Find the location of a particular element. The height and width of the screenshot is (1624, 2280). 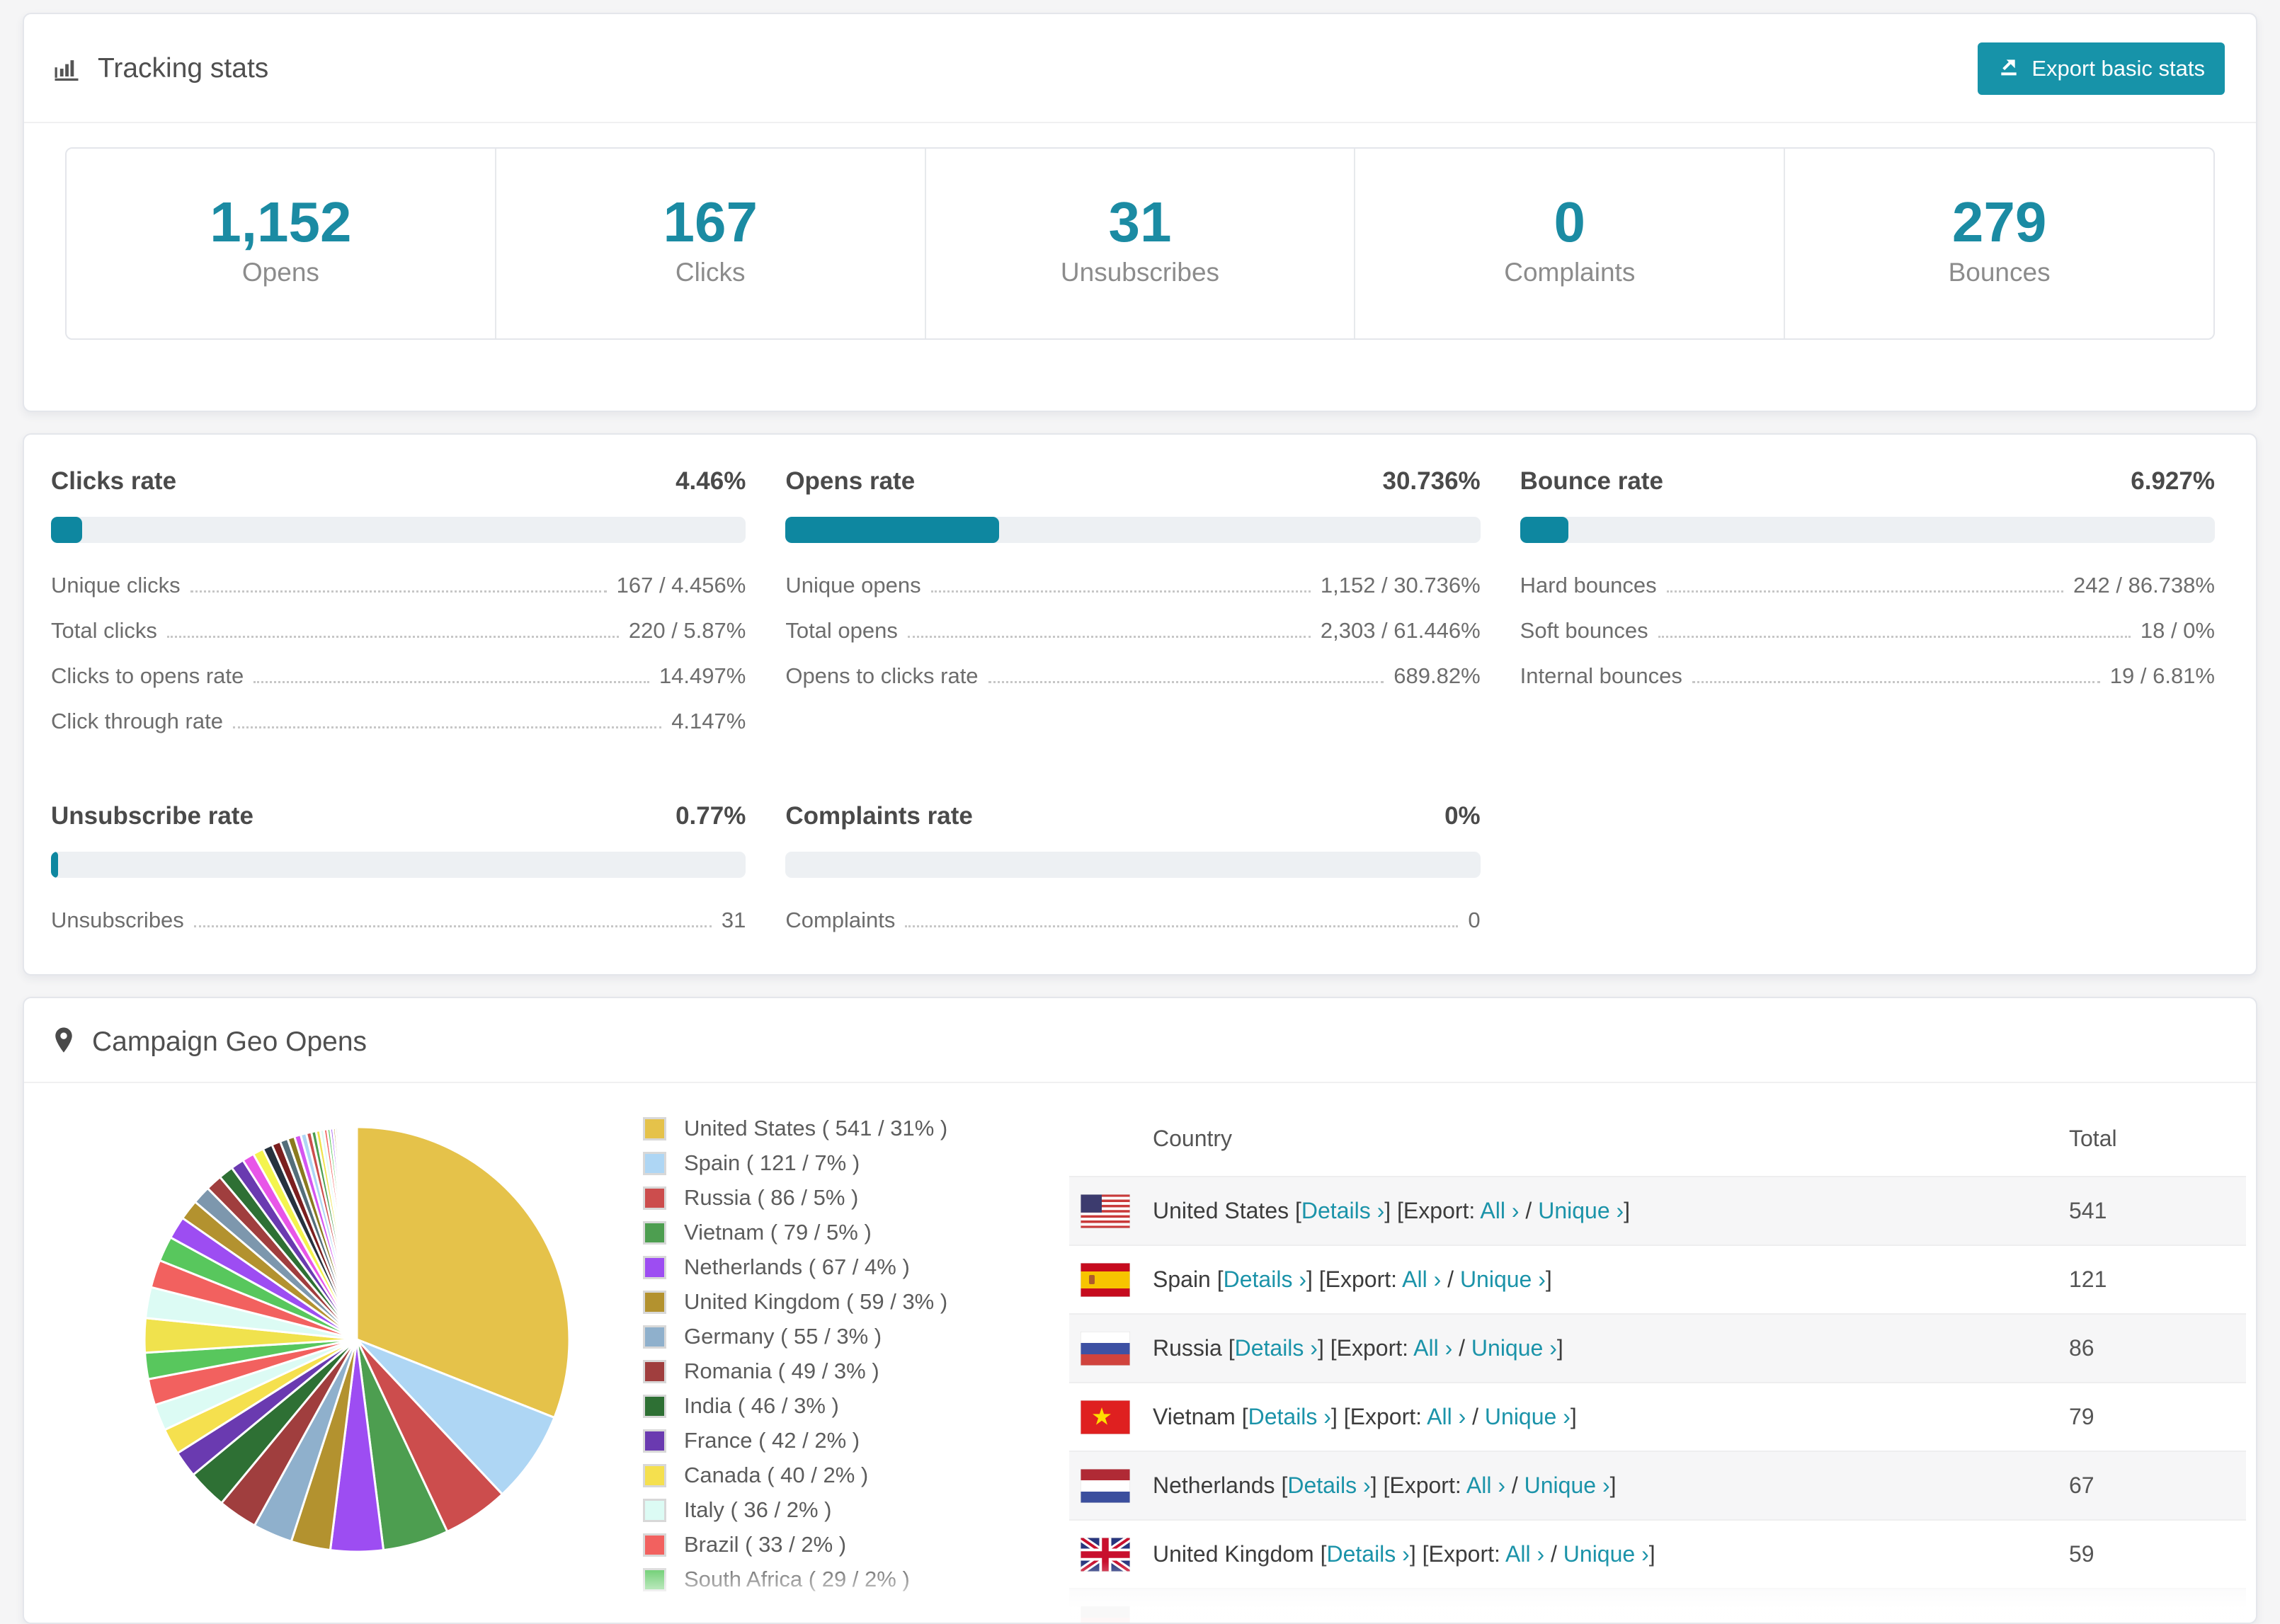

legend-item-russia: Russia ( 86 / 5% ) is located at coordinates (841, 1198).